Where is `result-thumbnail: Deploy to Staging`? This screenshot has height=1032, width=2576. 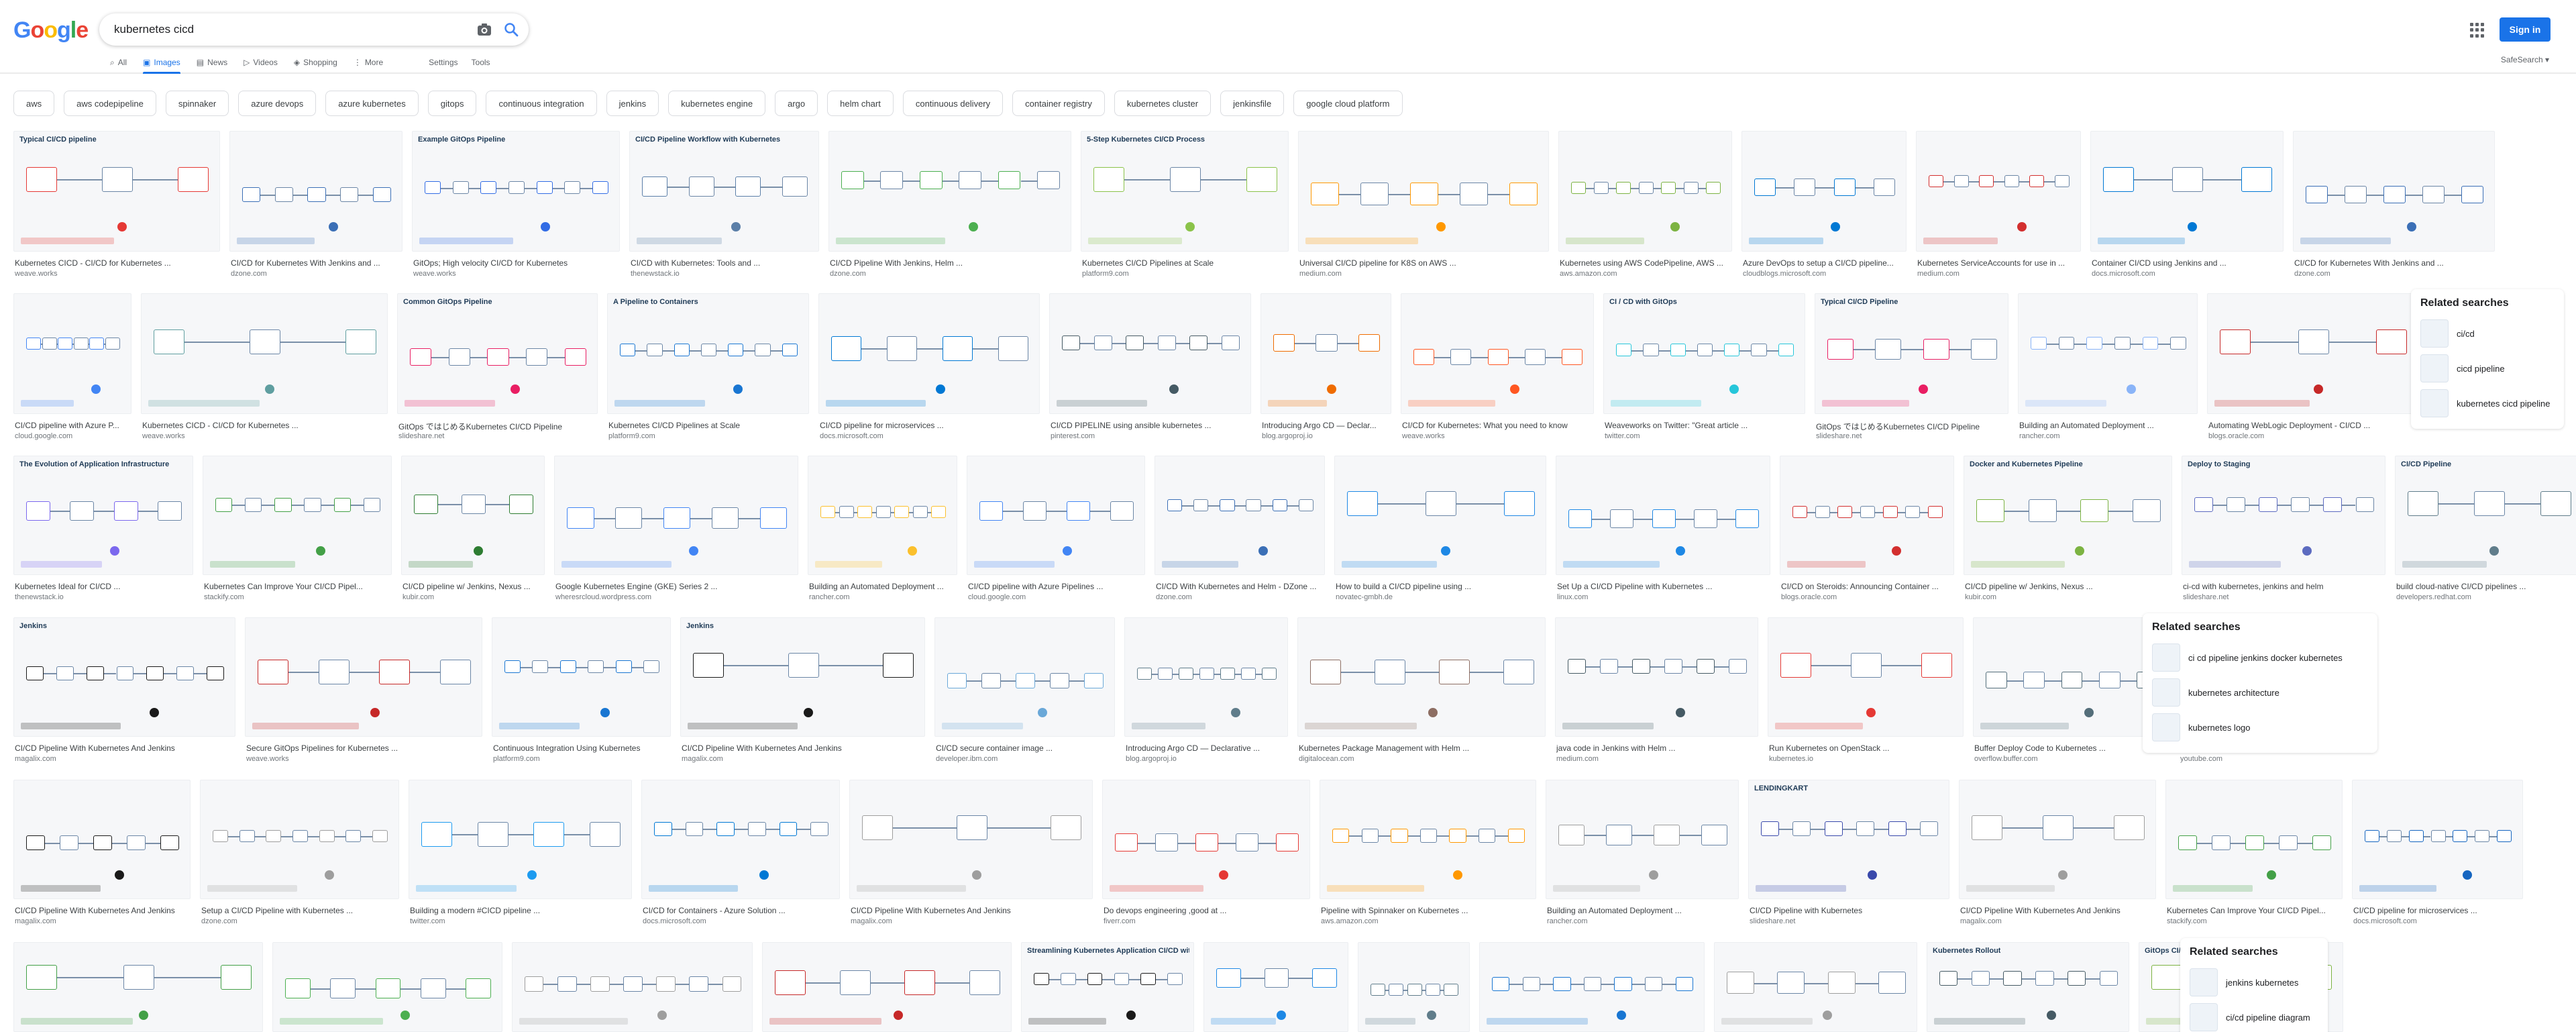
result-thumbnail: Deploy to Staging is located at coordinates (2283, 515).